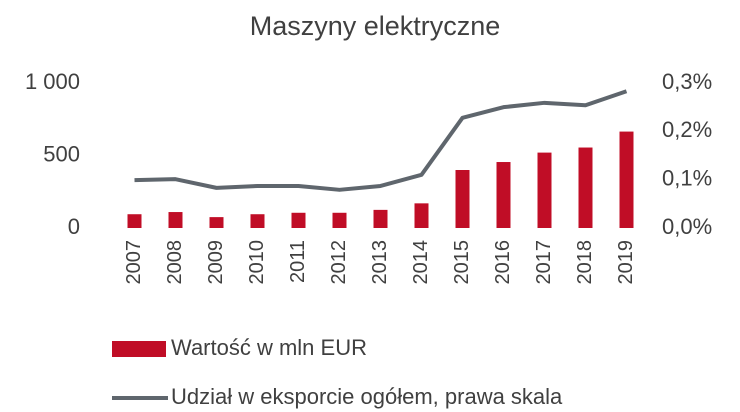 The image size is (740, 412). Describe the element at coordinates (380, 262) in the screenshot. I see `x-tick-label: 2013` at that location.